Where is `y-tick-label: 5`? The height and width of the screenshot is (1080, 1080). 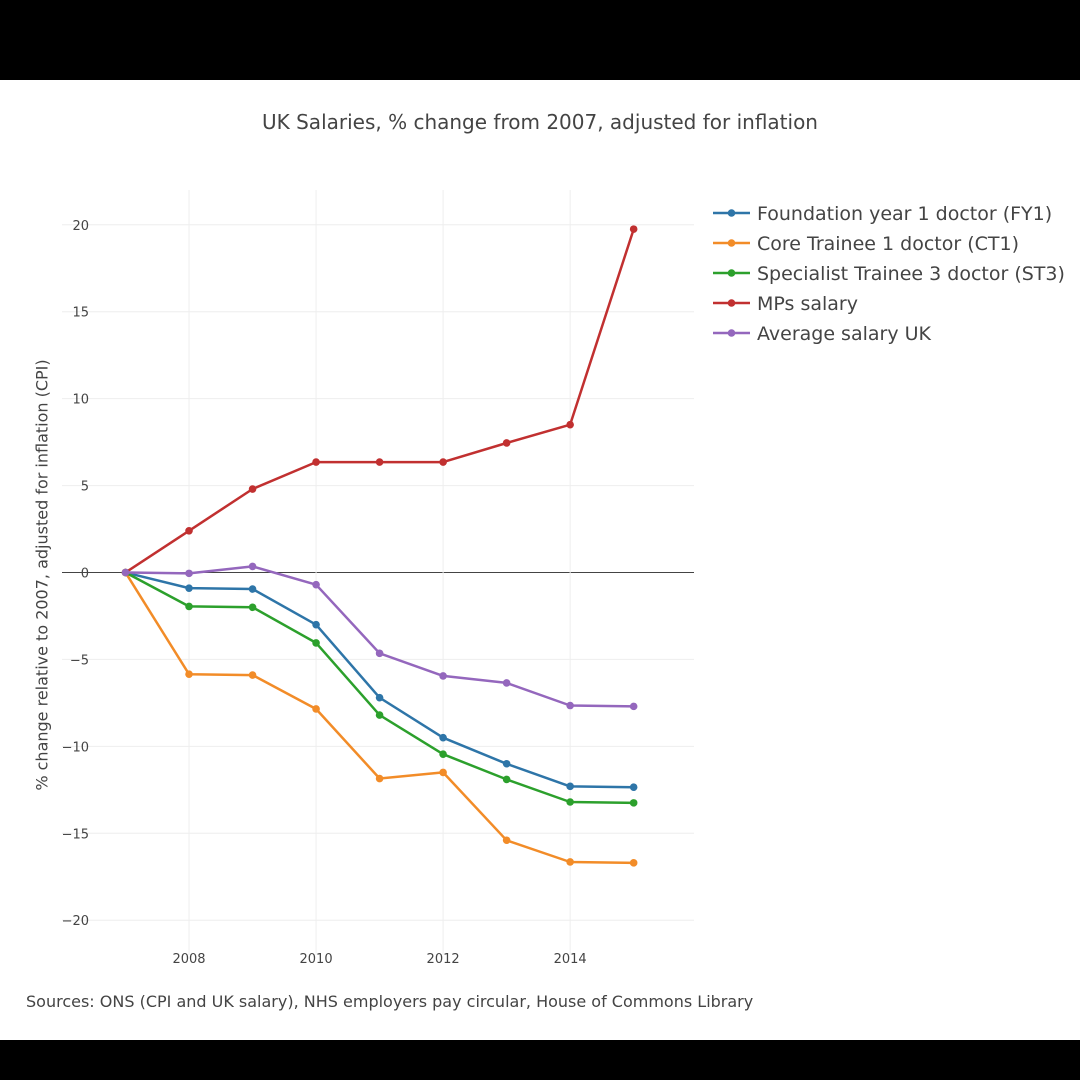 y-tick-label: 5 is located at coordinates (85, 487).